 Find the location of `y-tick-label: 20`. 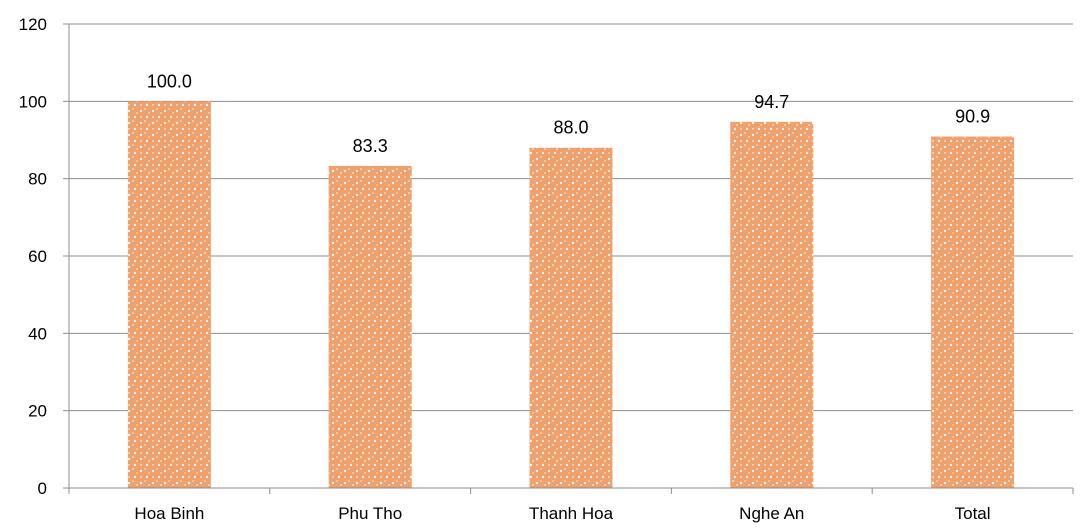

y-tick-label: 20 is located at coordinates (37, 411).